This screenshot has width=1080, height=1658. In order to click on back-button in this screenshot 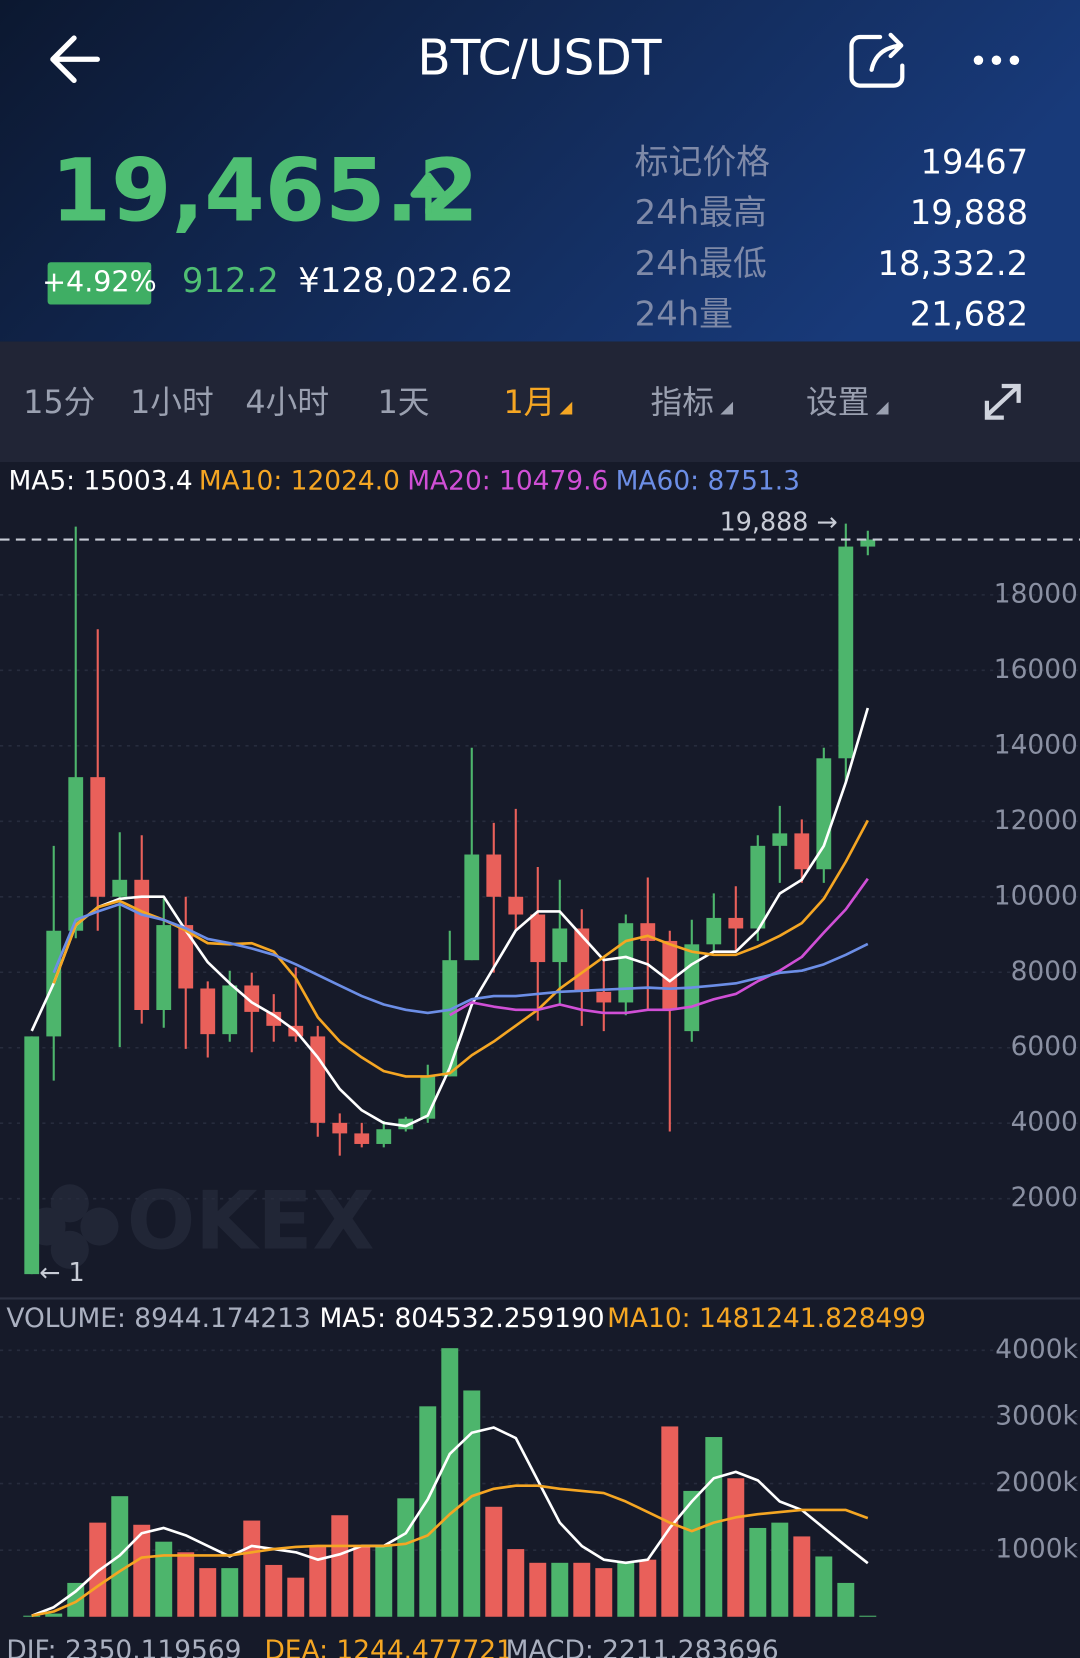, I will do `click(75, 59)`.